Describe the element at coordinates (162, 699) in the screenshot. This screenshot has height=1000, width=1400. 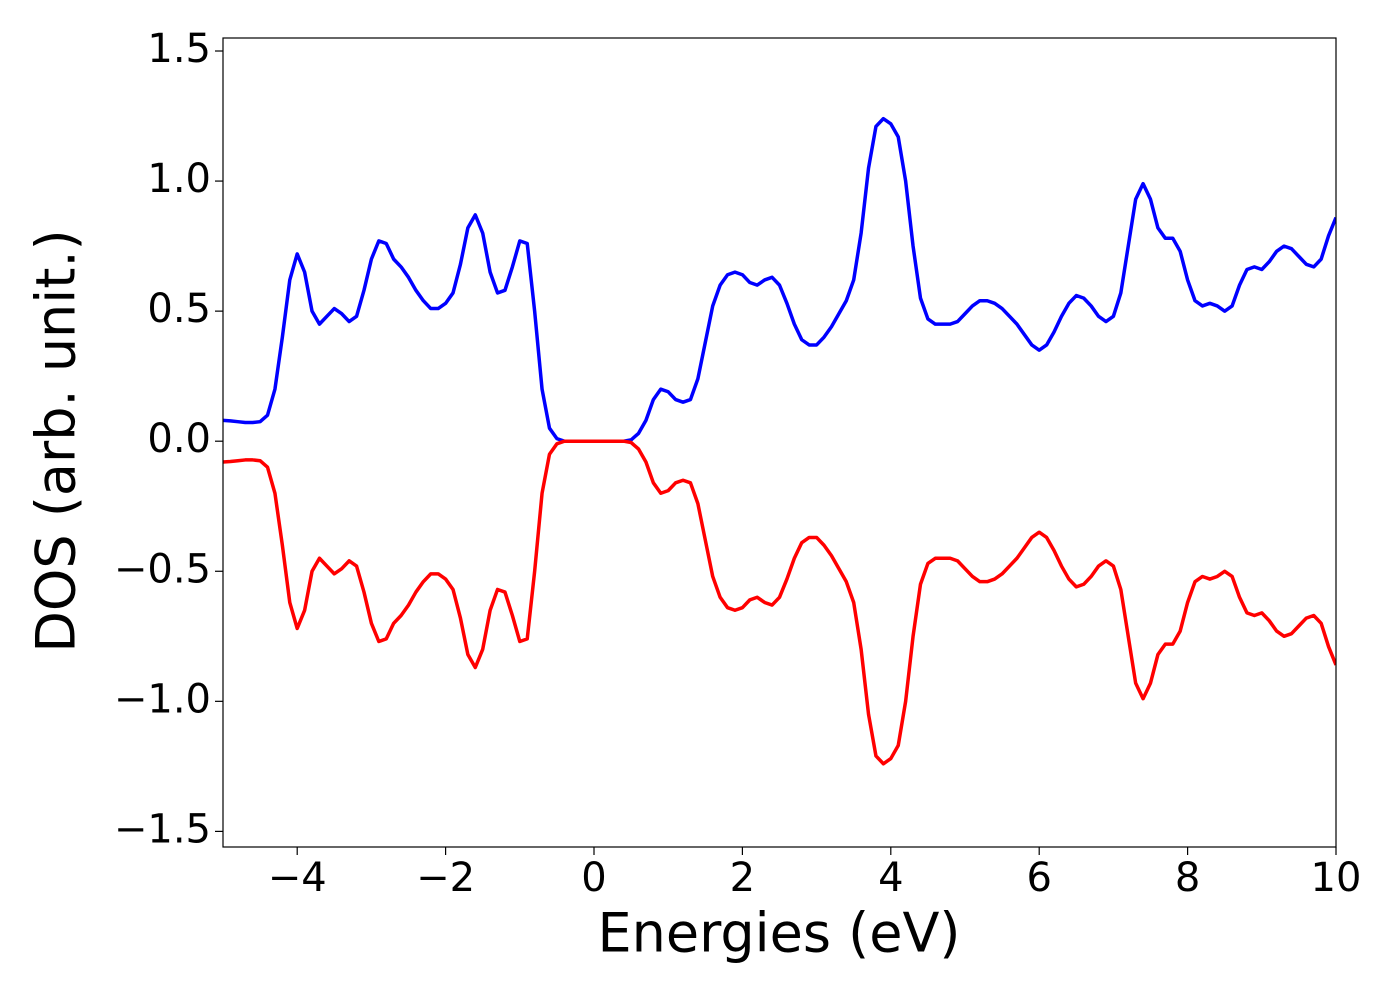
I see `y-tick-label: −1.0` at that location.